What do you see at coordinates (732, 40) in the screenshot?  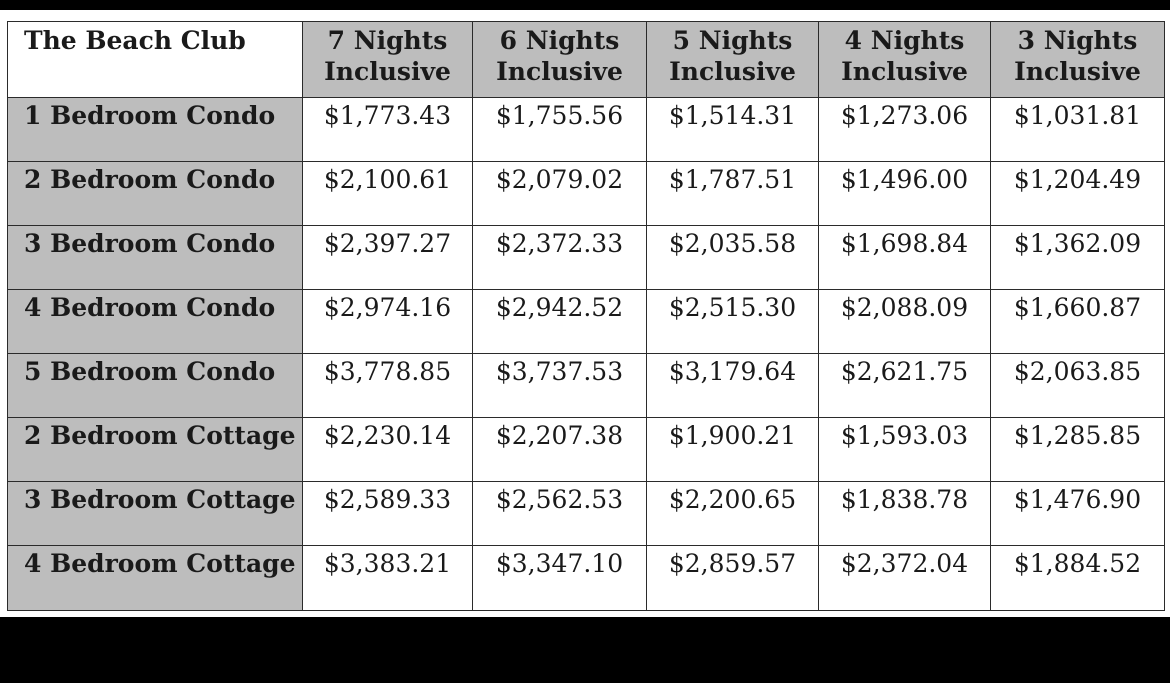 I see `column-header-nights: 5 Nights` at bounding box center [732, 40].